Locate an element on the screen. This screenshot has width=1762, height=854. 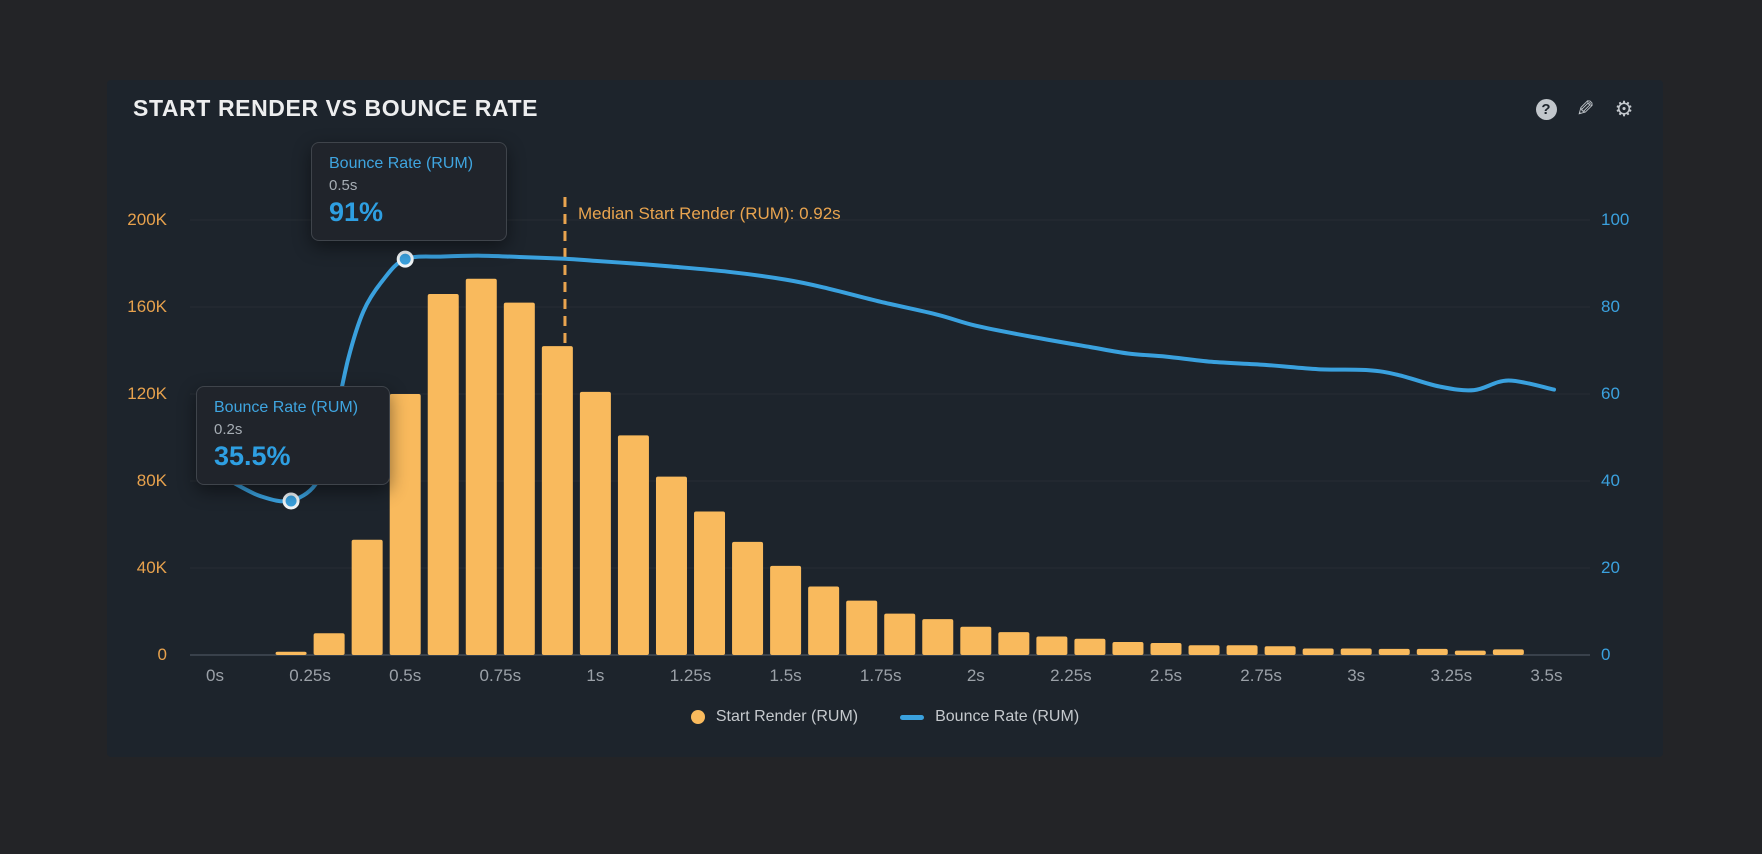
settings-icon: ⚙ is located at coordinates (1624, 109).